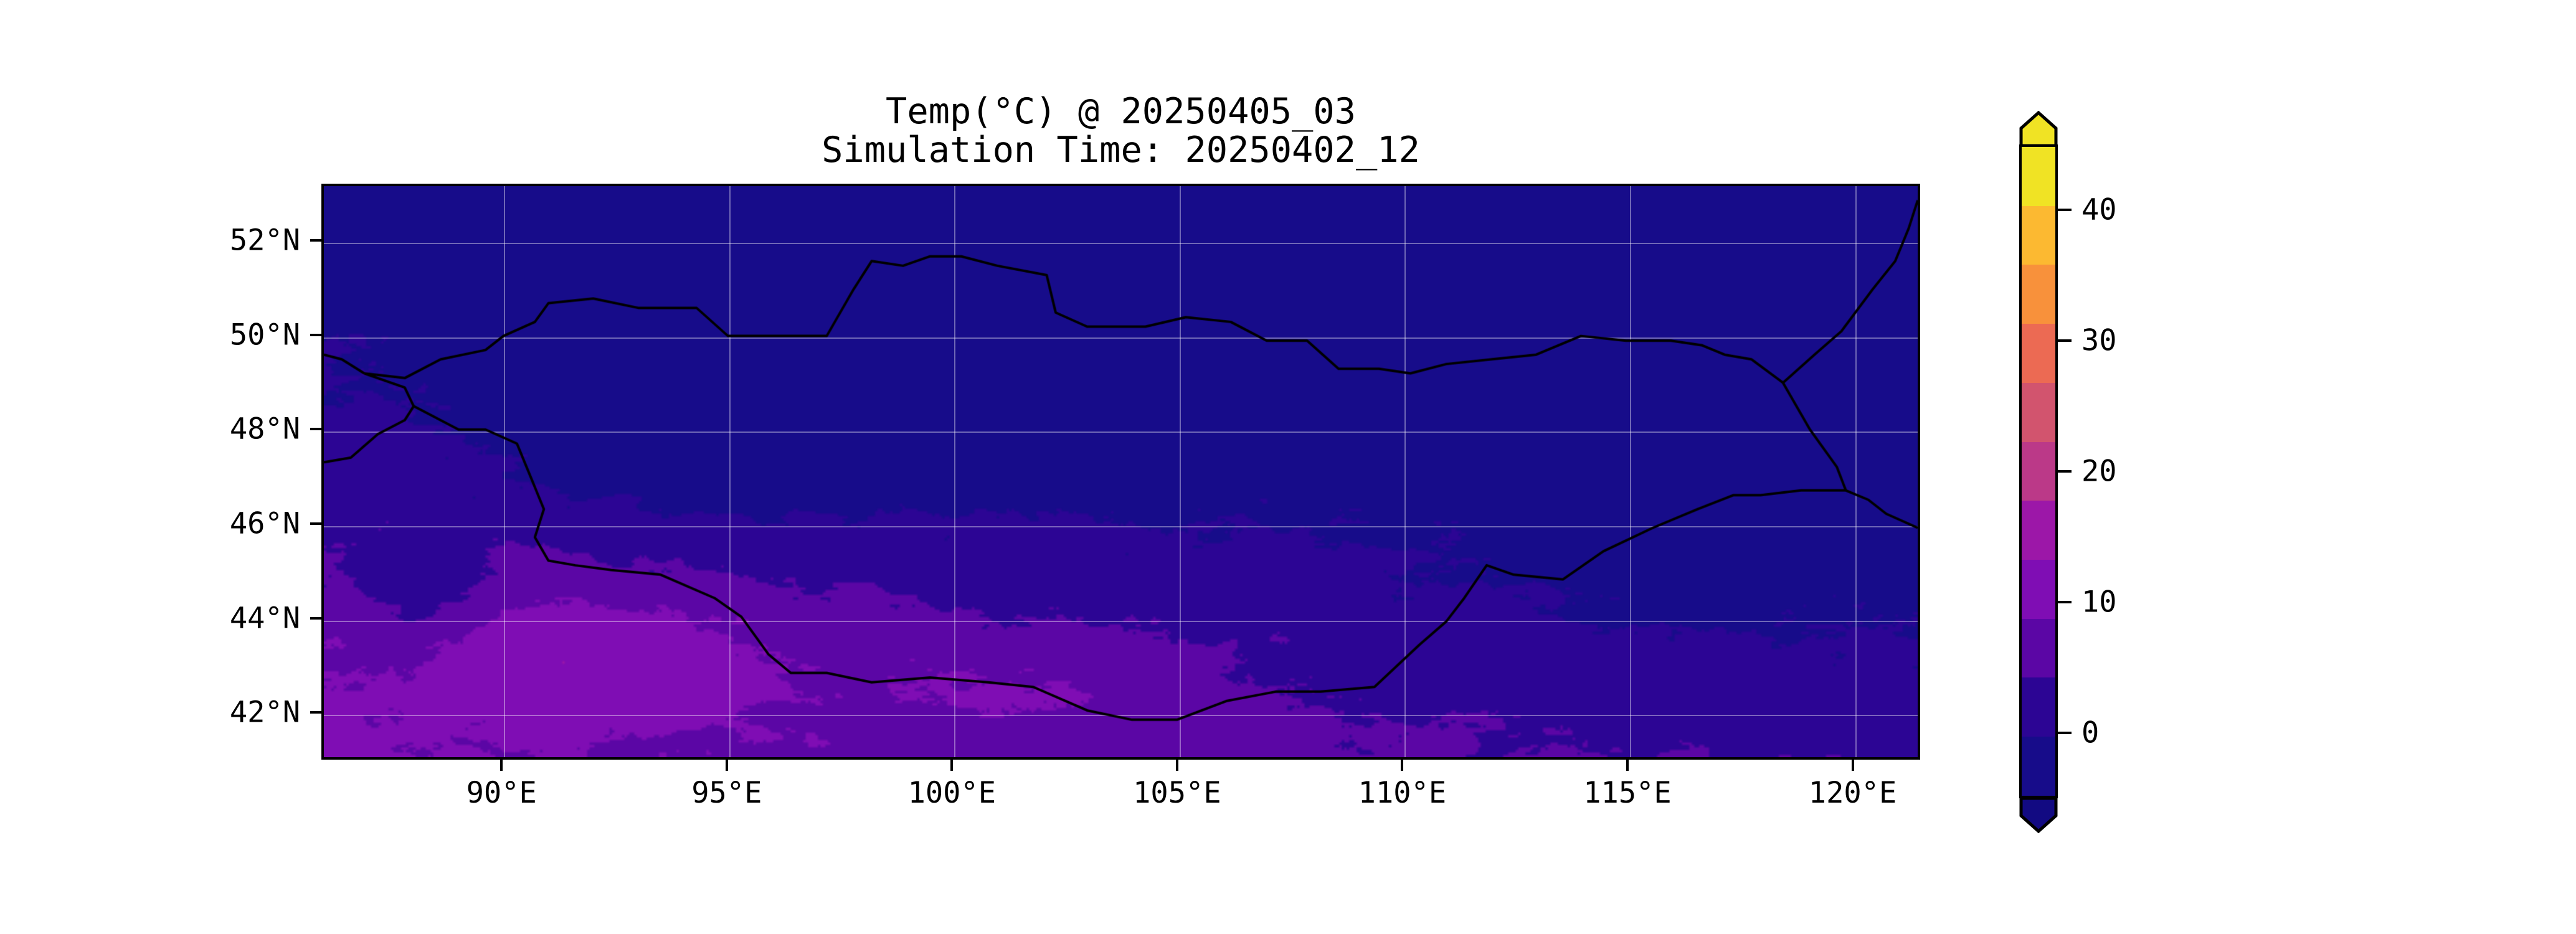 The width and height of the screenshot is (2576, 934). I want to click on longitude-label: 95°E, so click(726, 793).